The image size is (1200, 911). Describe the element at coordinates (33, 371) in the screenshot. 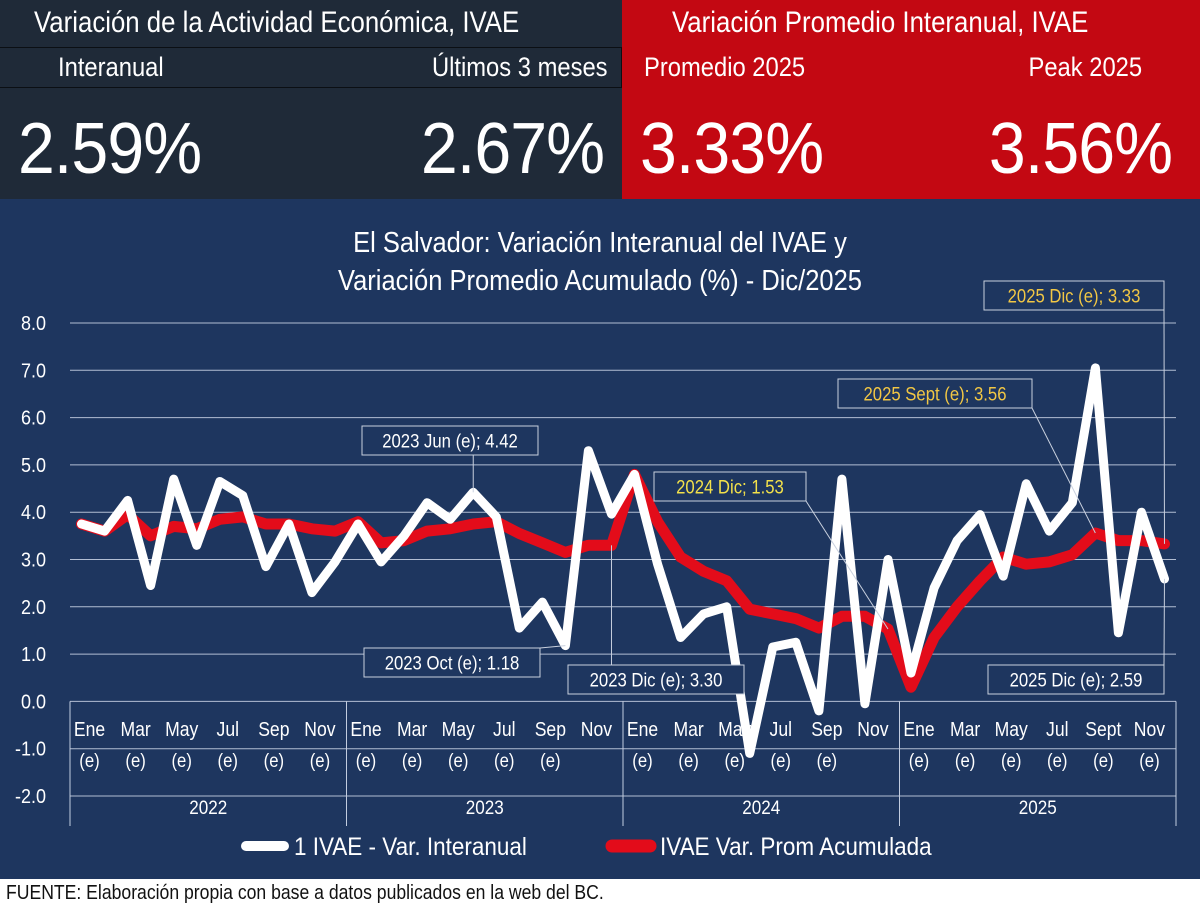

I see `y-tick-label: 7.0` at that location.